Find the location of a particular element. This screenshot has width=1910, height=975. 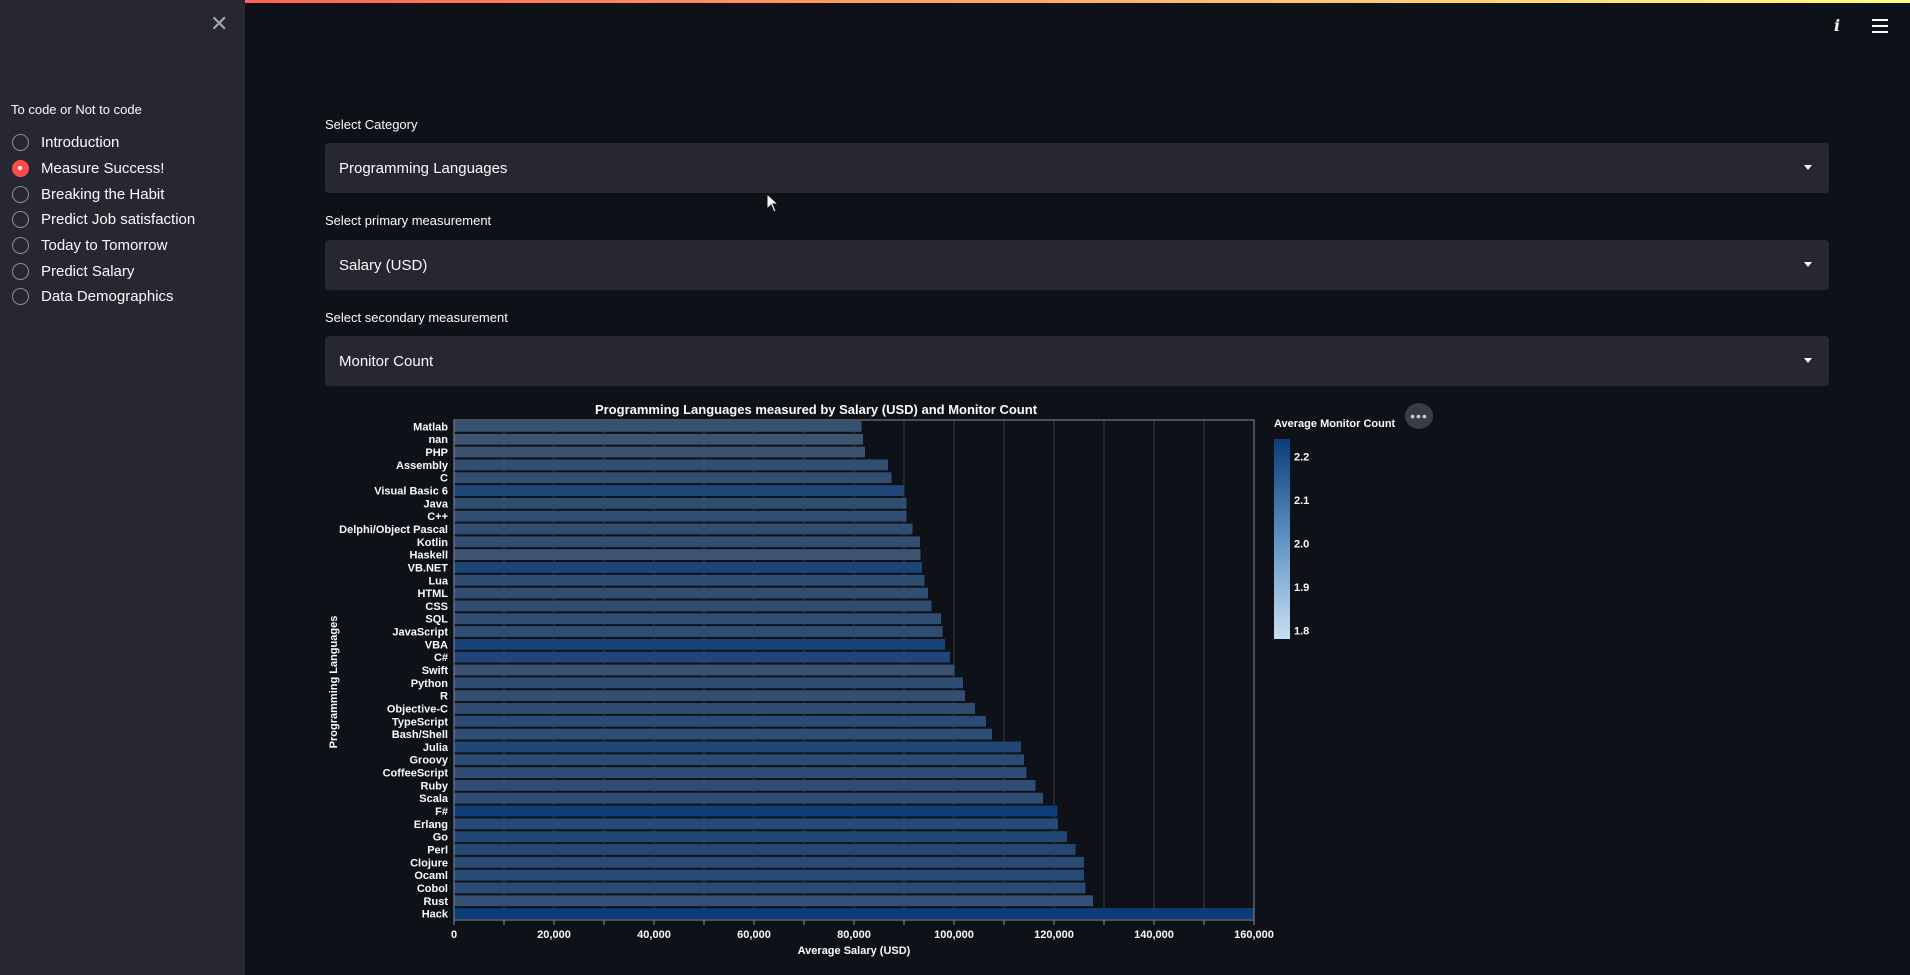

nav-item-label: Today to Tomorrow is located at coordinates (104, 246).